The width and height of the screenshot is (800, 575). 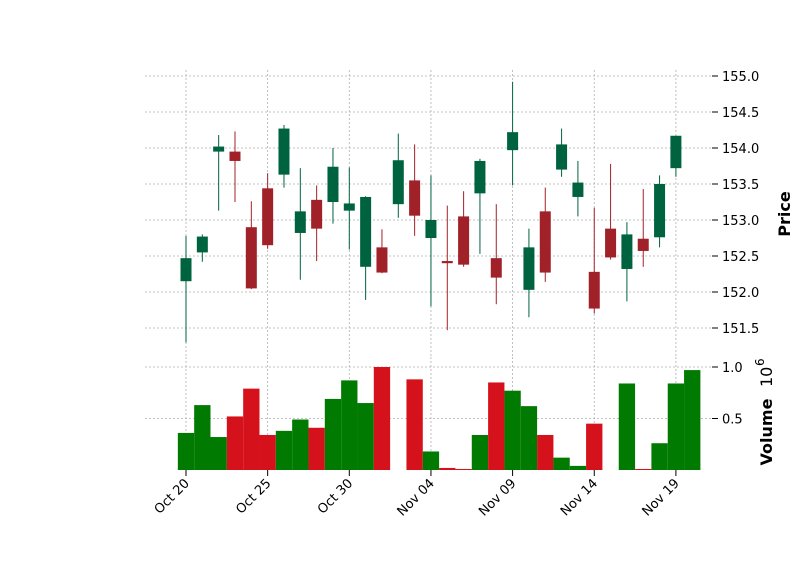 I want to click on x-tick-label: Oct 30, so click(x=335, y=496).